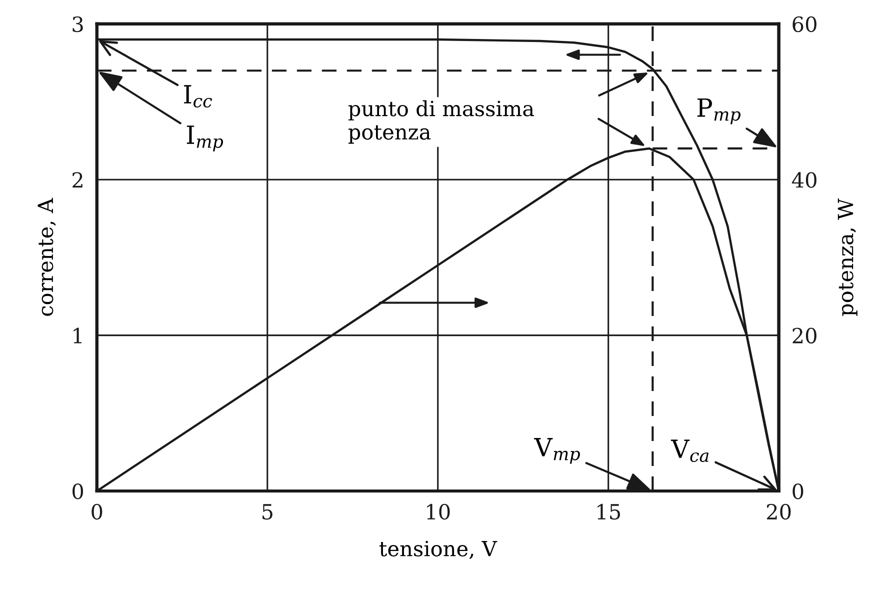 This screenshot has height=592, width=881. I want to click on y-axis-title: corrente, A, so click(47, 257).